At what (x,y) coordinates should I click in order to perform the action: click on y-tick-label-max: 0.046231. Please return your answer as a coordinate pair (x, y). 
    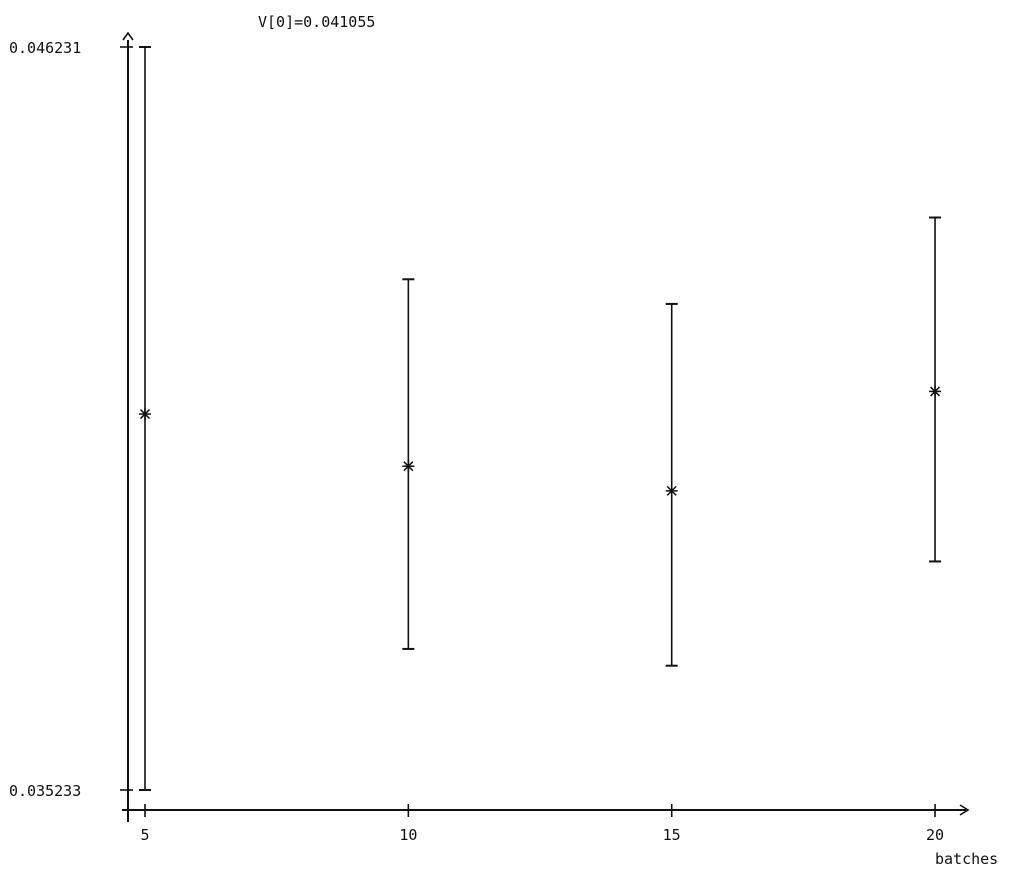
    Looking at the image, I should click on (45, 48).